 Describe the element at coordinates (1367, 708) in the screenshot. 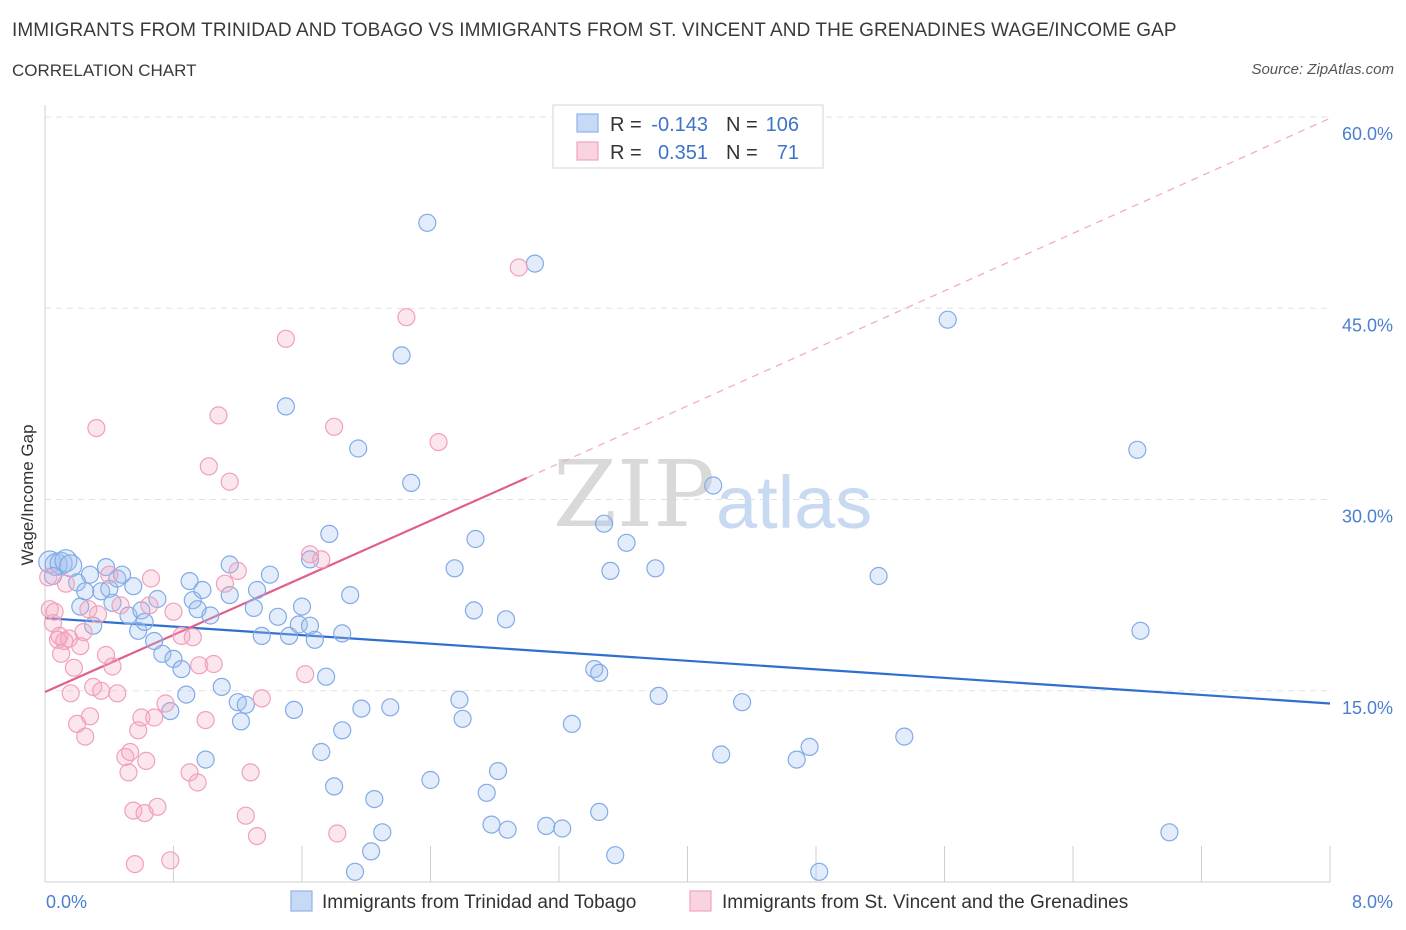

I see `y-tick-label-0: 15.0%` at that location.